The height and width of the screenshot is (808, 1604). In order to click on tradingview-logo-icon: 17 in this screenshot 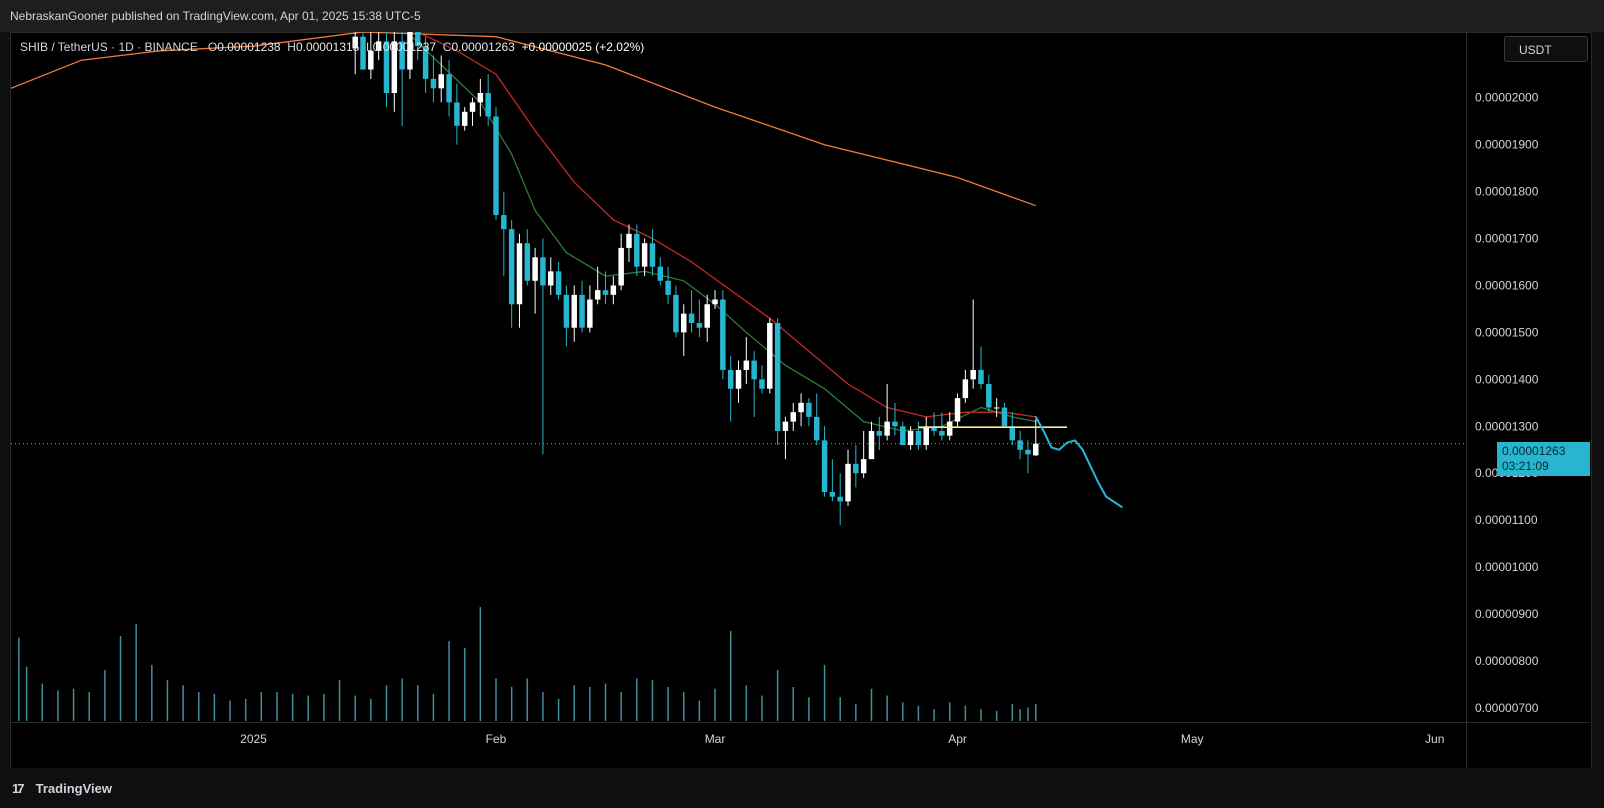, I will do `click(18, 788)`.